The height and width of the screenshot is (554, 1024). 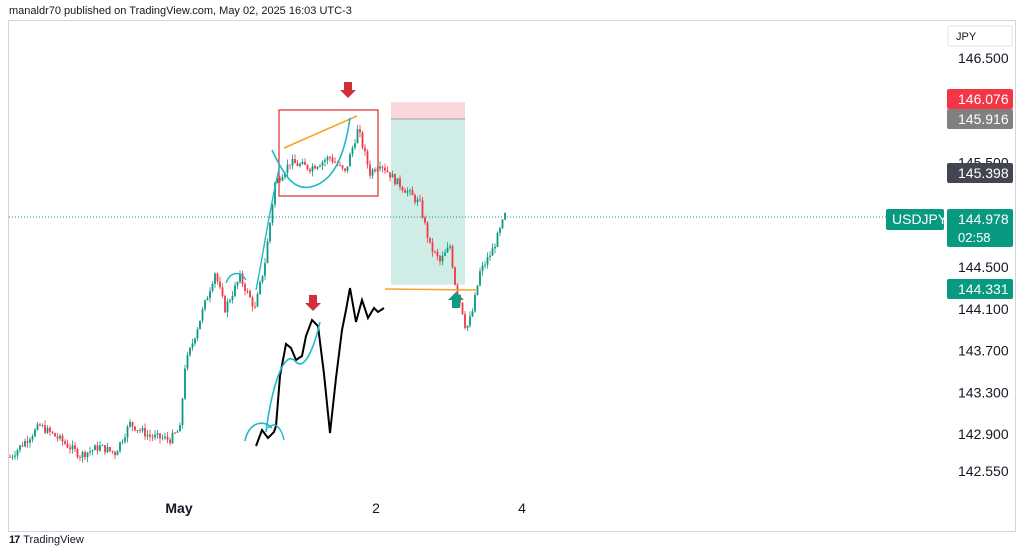 What do you see at coordinates (376, 508) in the screenshot?
I see `x-tick-label: 2` at bounding box center [376, 508].